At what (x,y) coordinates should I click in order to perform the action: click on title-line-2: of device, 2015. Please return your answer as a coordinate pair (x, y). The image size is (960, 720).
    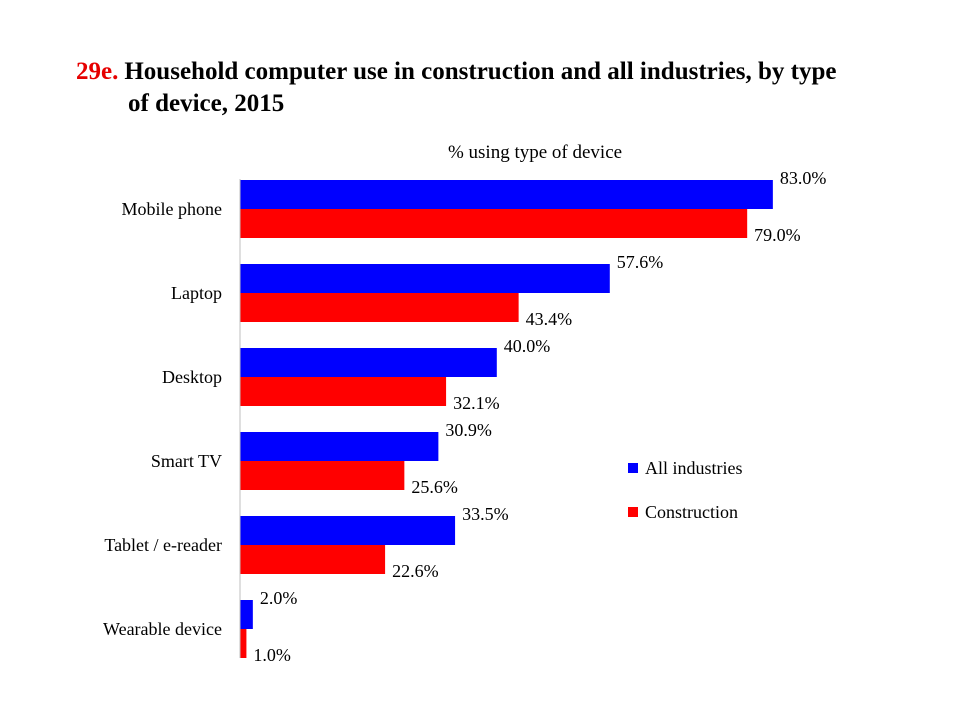
    Looking at the image, I should click on (206, 103).